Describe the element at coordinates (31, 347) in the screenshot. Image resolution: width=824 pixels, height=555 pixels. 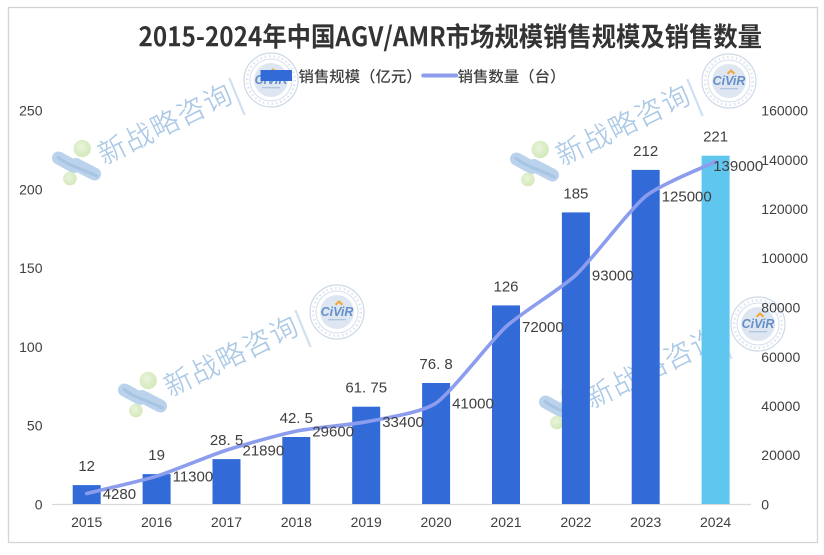
I see `svg-text: 100` at that location.